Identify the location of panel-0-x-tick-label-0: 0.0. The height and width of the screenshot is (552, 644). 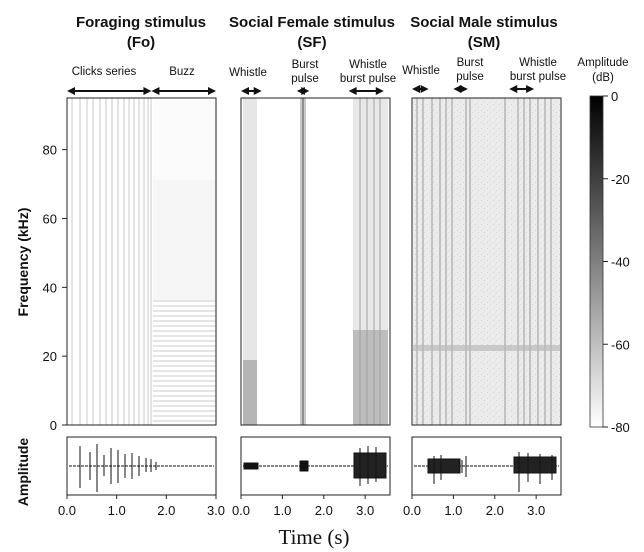
(67, 510).